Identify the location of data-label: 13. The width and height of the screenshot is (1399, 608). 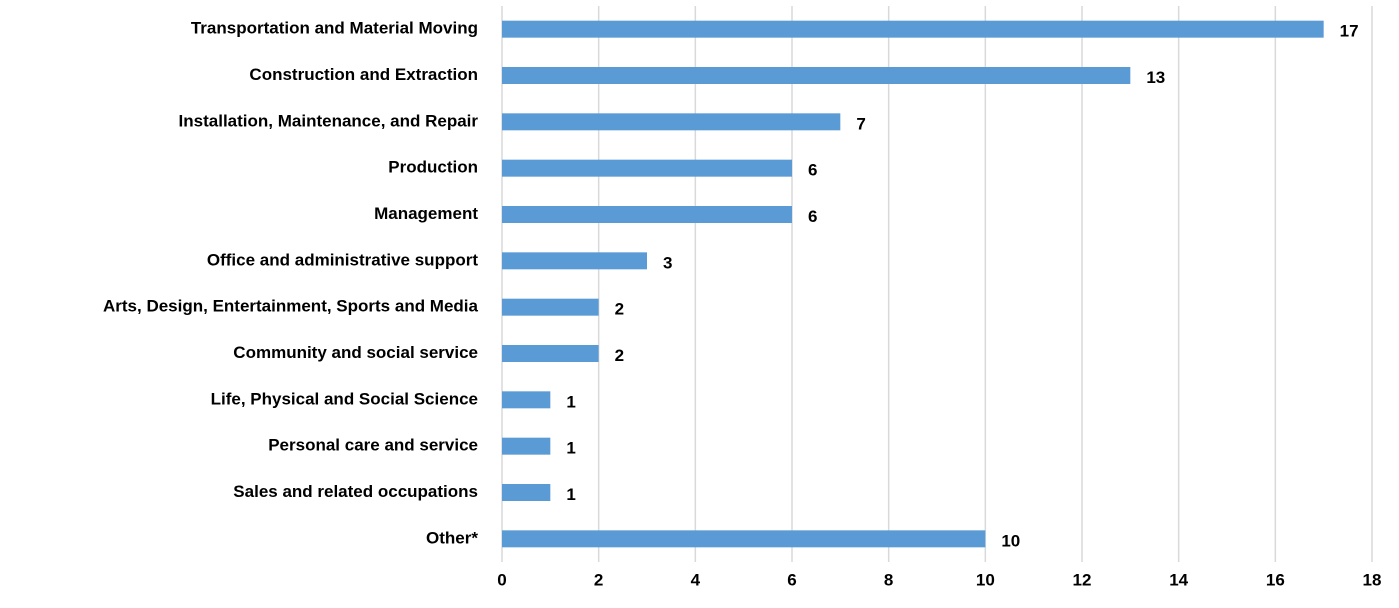
(1155, 77).